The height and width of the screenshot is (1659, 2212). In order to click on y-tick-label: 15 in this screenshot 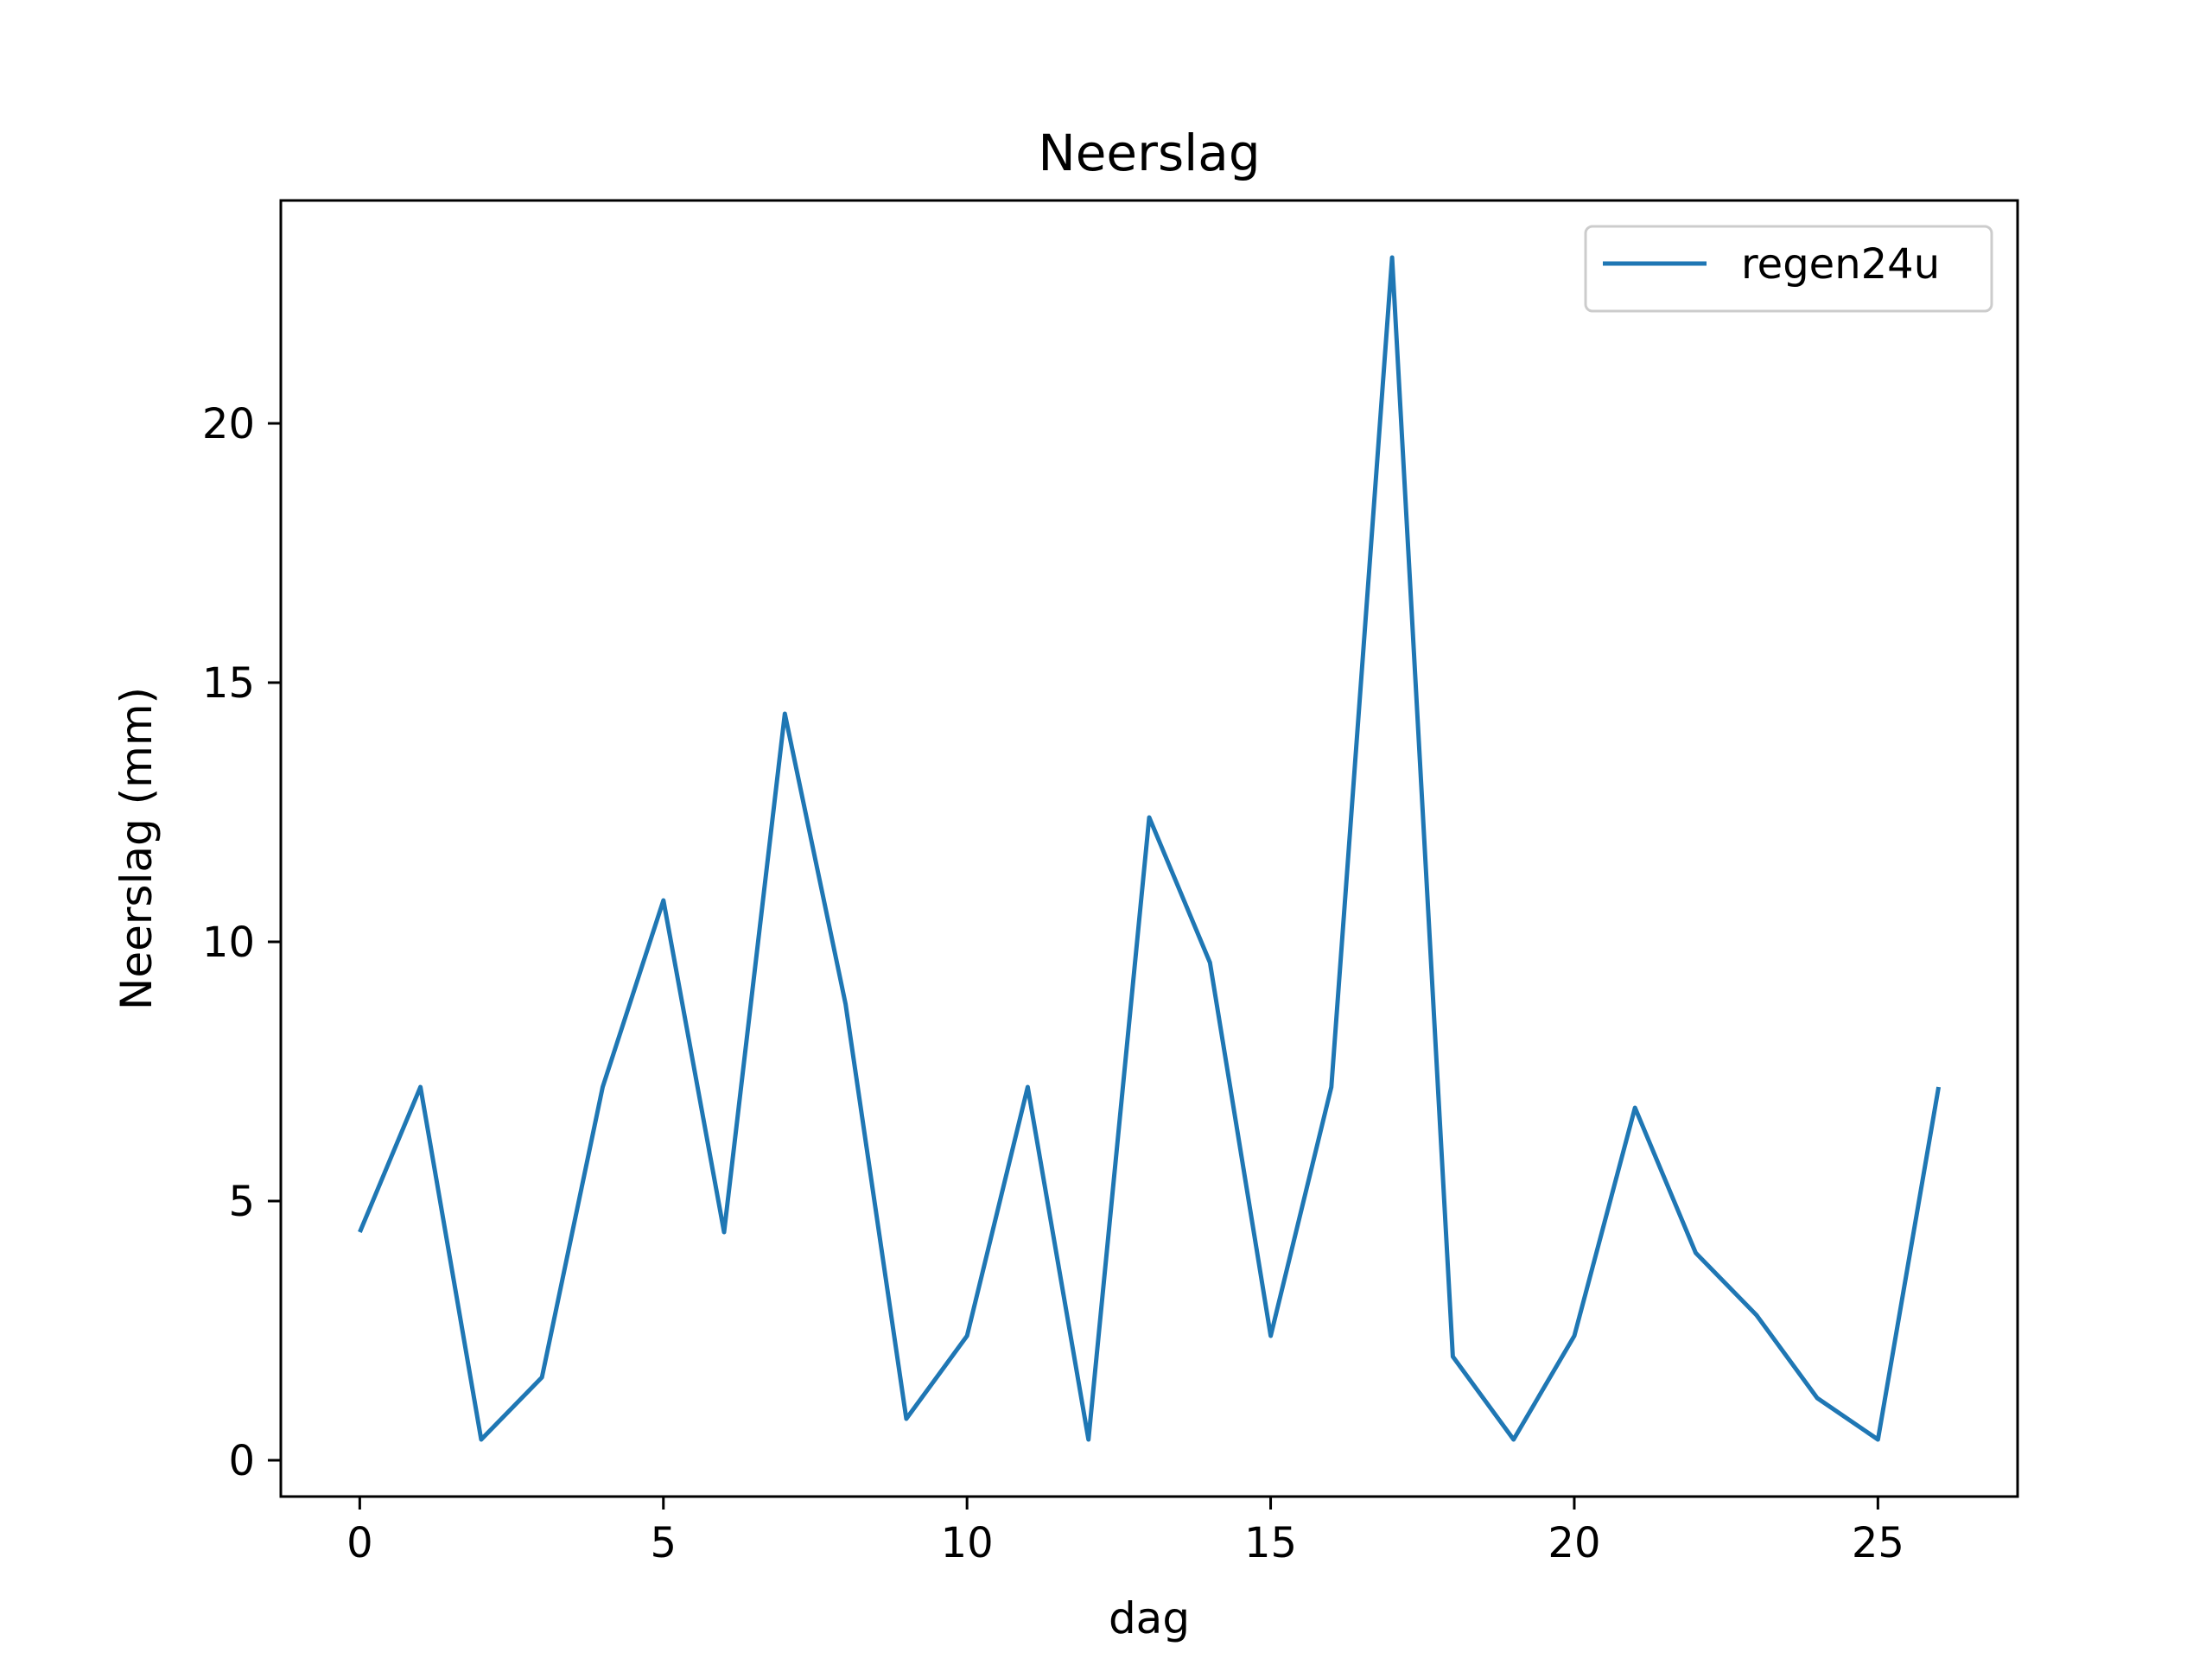, I will do `click(229, 683)`.